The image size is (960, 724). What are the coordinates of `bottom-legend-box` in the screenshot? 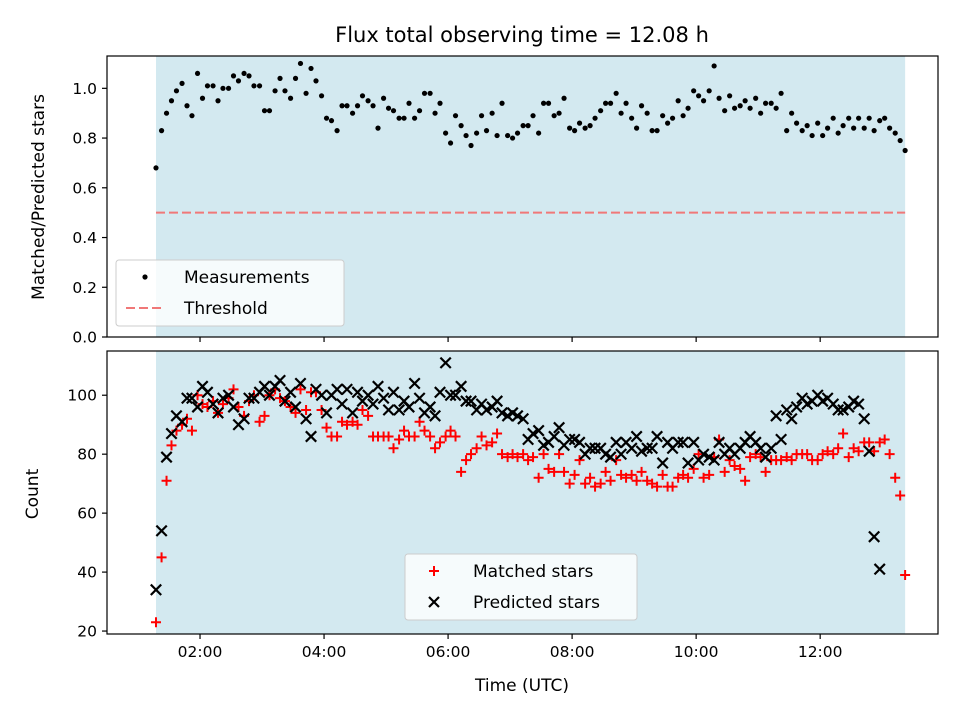 It's located at (521, 587).